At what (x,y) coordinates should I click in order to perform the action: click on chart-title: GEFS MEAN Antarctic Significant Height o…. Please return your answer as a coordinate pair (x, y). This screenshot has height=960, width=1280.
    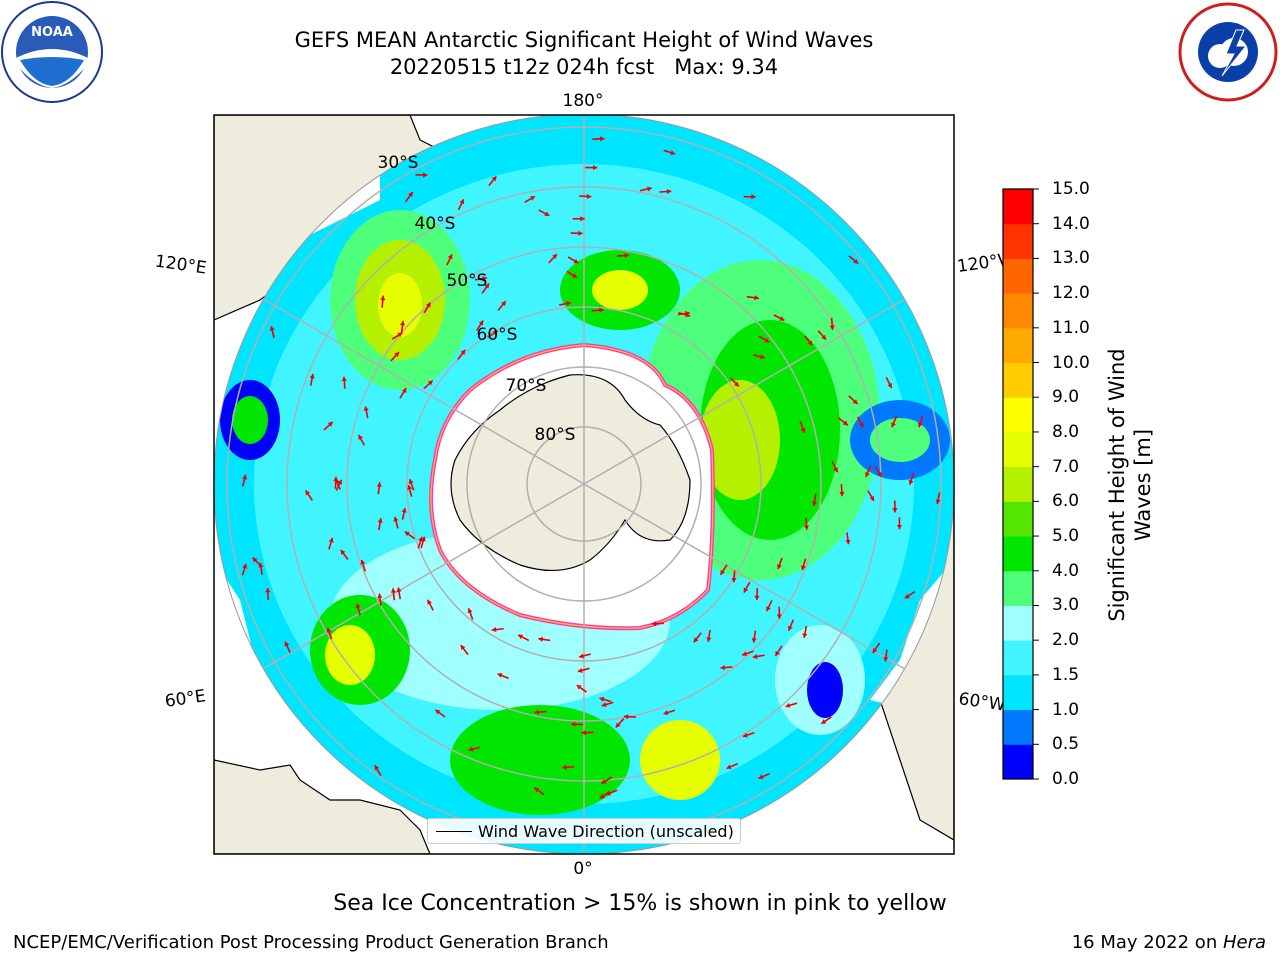
    Looking at the image, I should click on (584, 40).